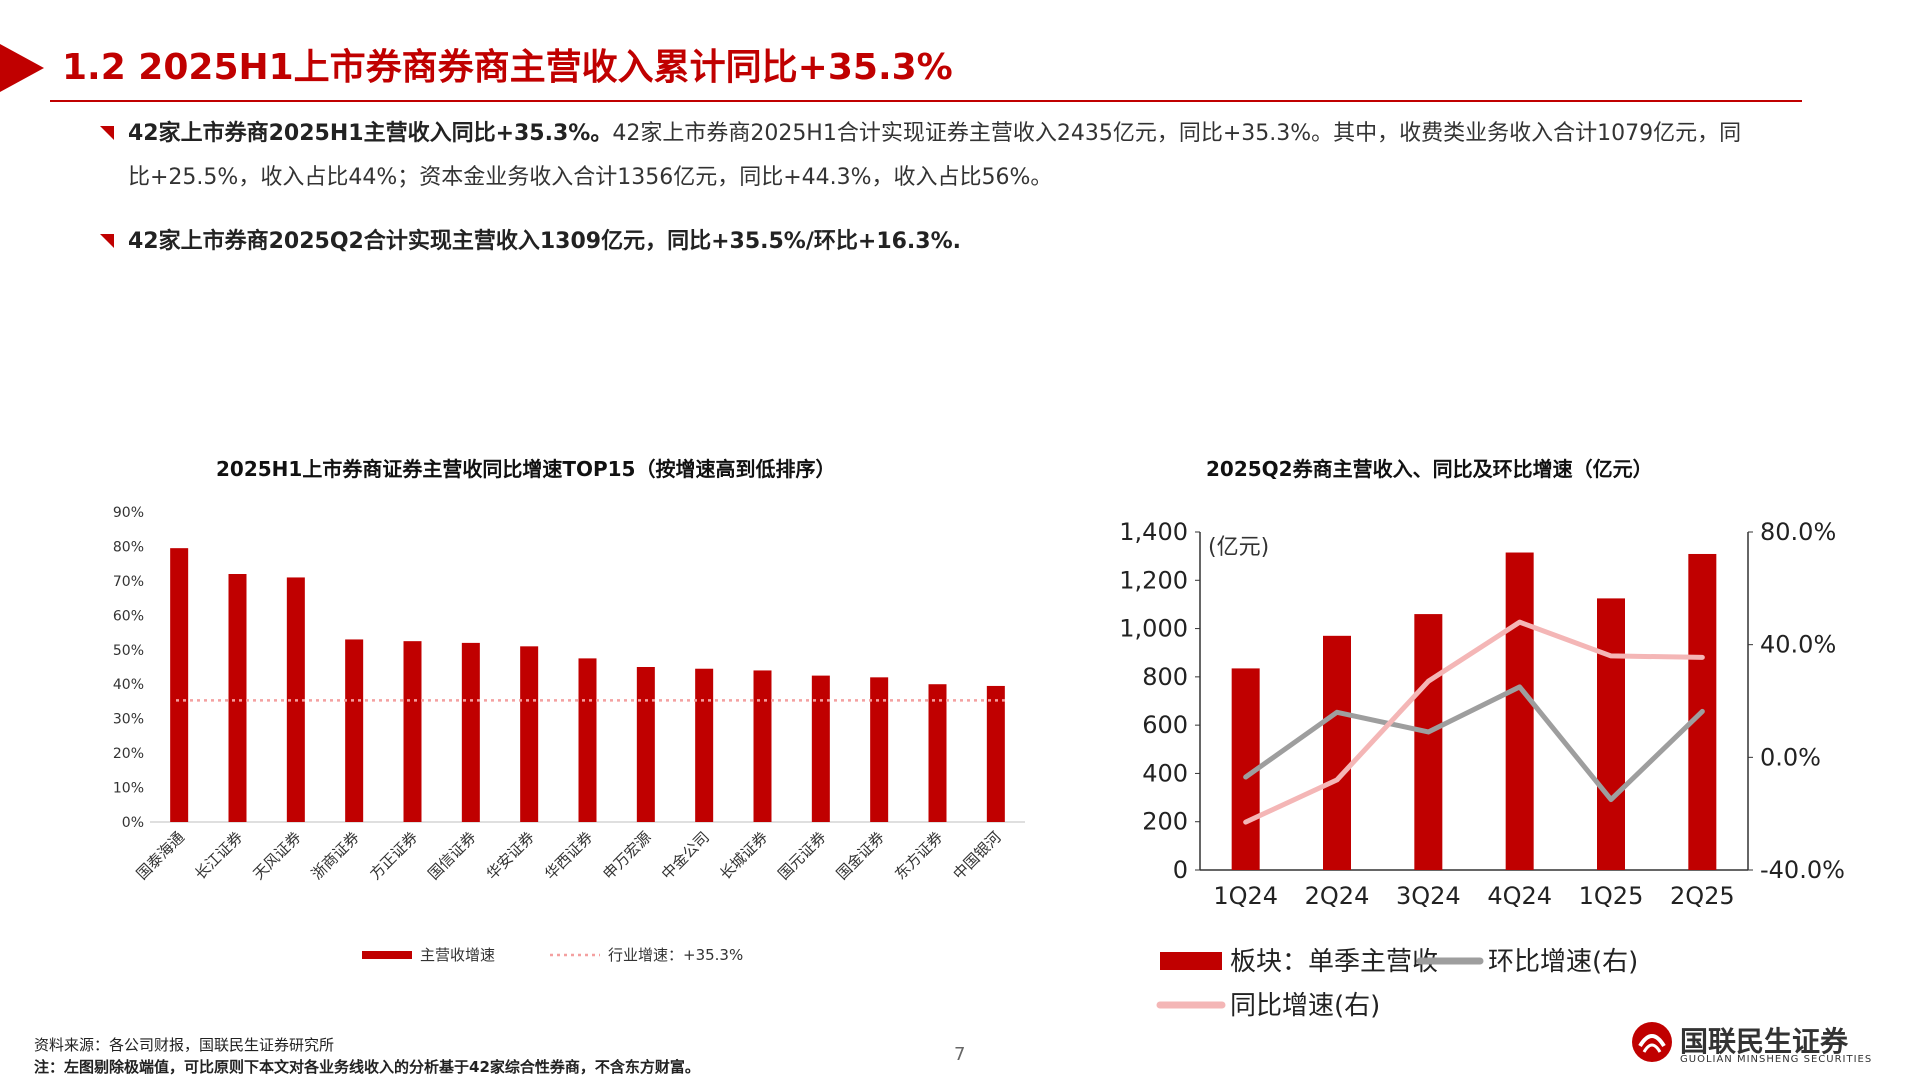  I want to click on source-note: 资料来源：各公司财报，国联民生证券研究所, so click(184, 1045).